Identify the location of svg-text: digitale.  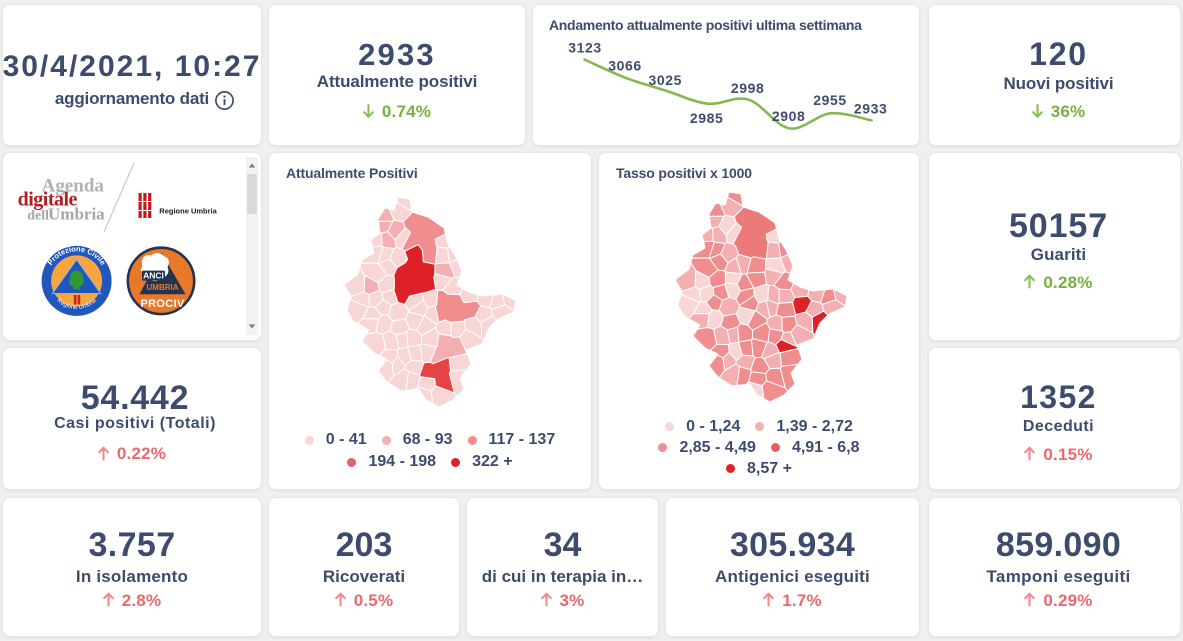
(48, 200).